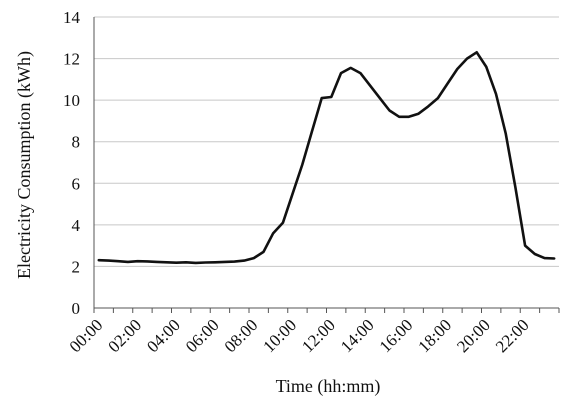 Image resolution: width=565 pixels, height=408 pixels. Describe the element at coordinates (241, 335) in the screenshot. I see `x-tick-label: 08:00` at that location.